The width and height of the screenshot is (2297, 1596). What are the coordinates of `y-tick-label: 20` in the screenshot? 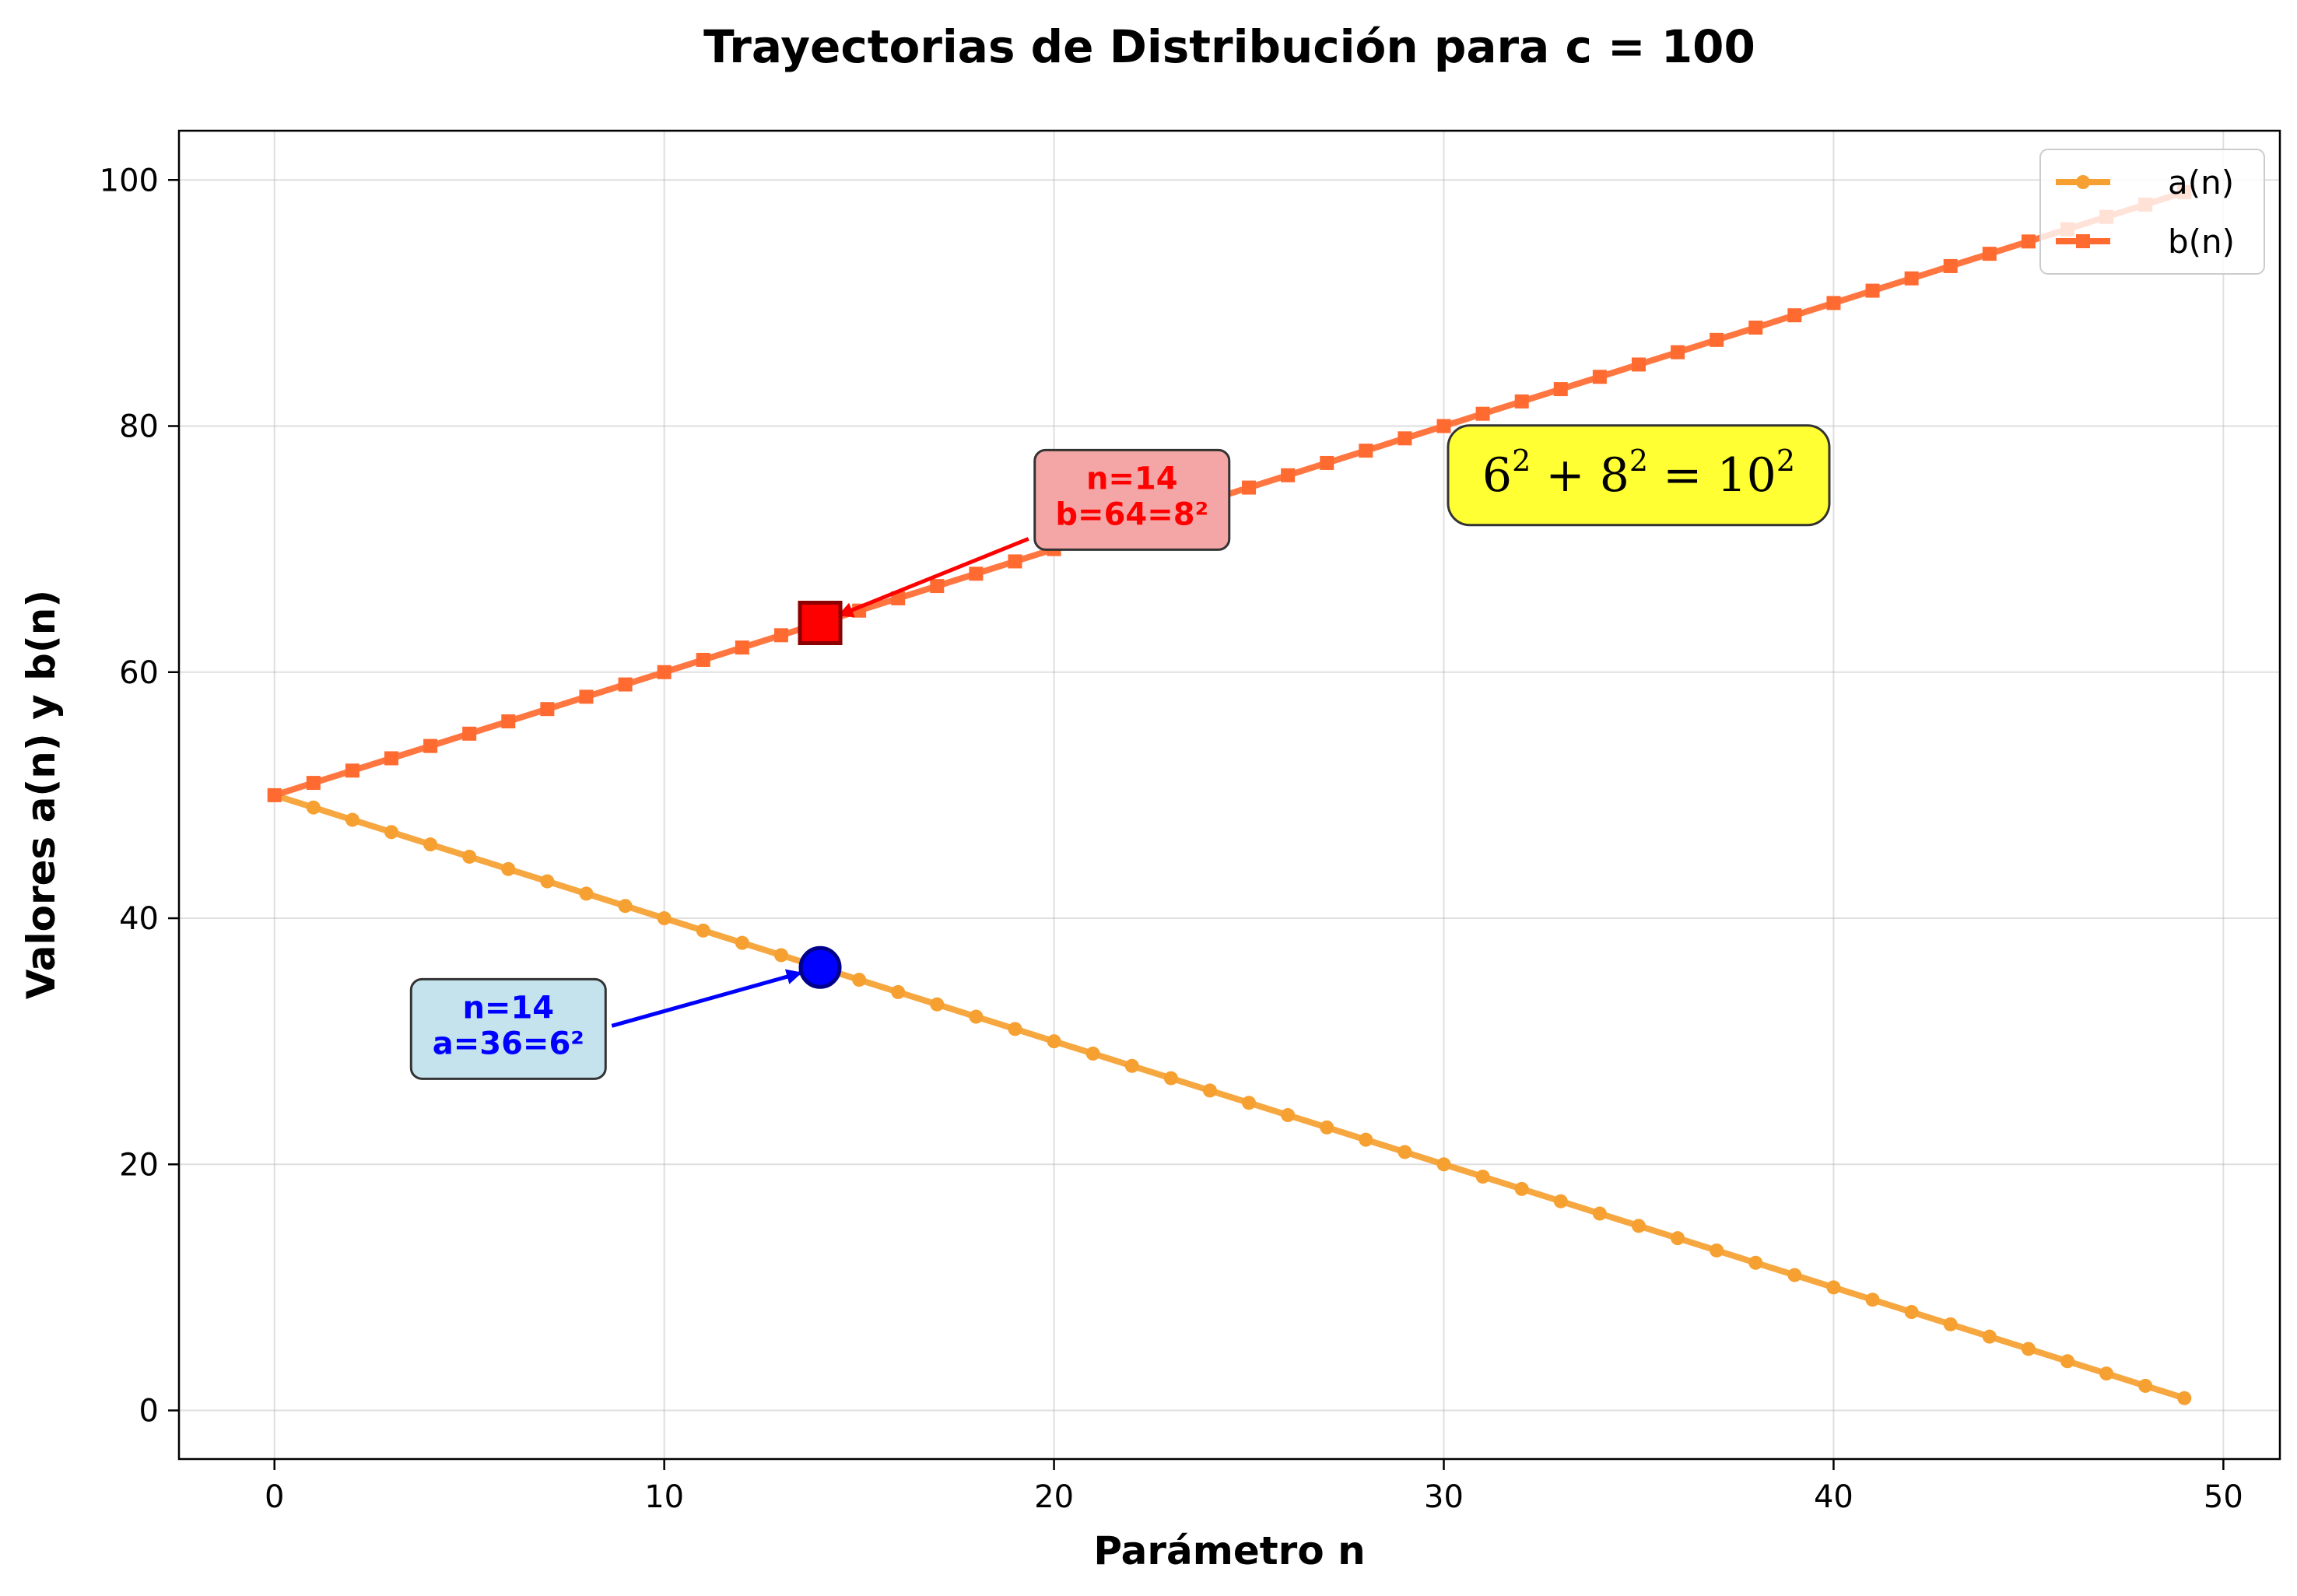 It's located at (139, 1165).